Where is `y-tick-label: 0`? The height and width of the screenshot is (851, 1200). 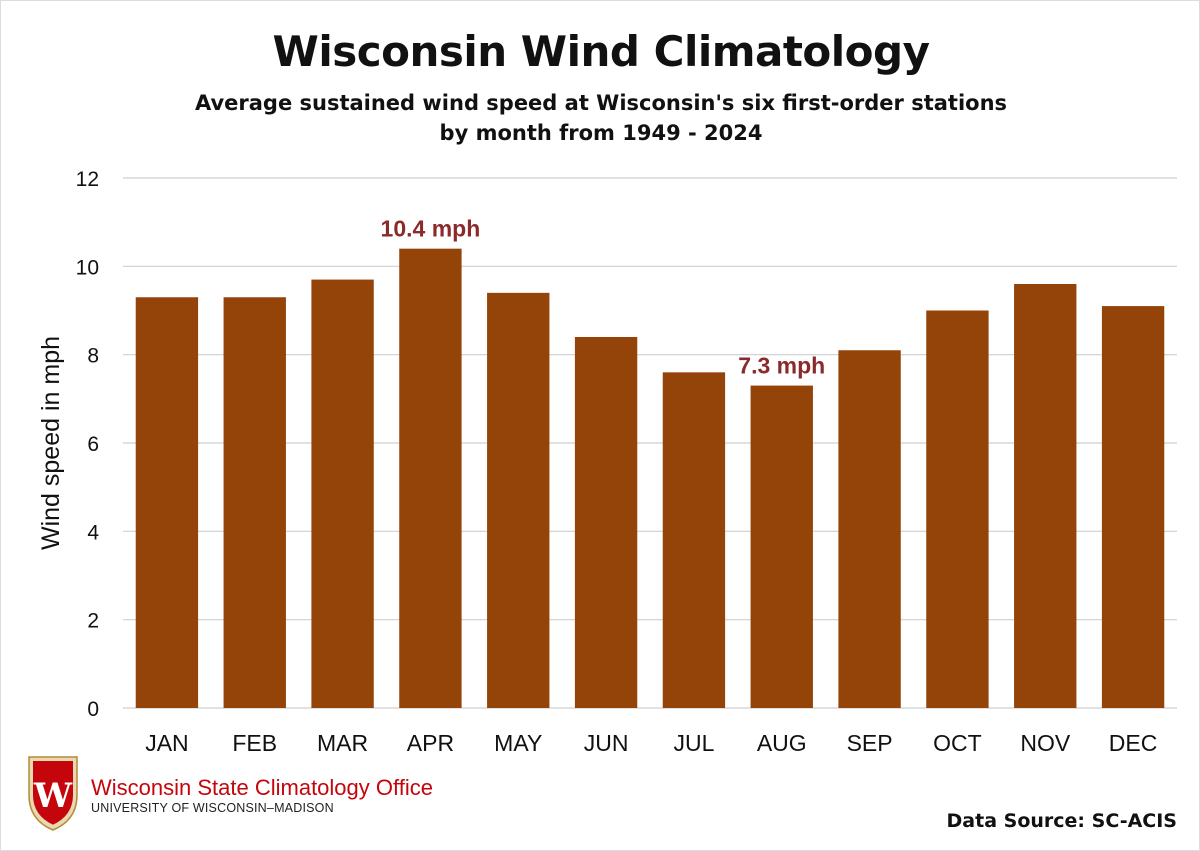 y-tick-label: 0 is located at coordinates (93, 709).